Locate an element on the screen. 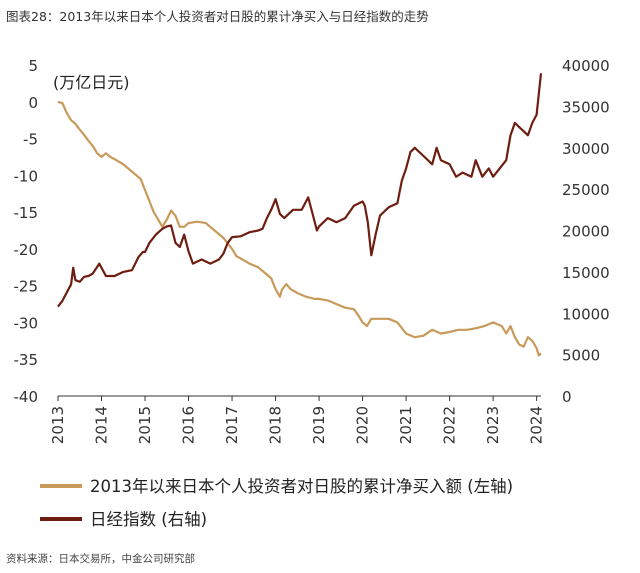 The height and width of the screenshot is (573, 640). y-left-tick-label: 0 is located at coordinates (33, 103).